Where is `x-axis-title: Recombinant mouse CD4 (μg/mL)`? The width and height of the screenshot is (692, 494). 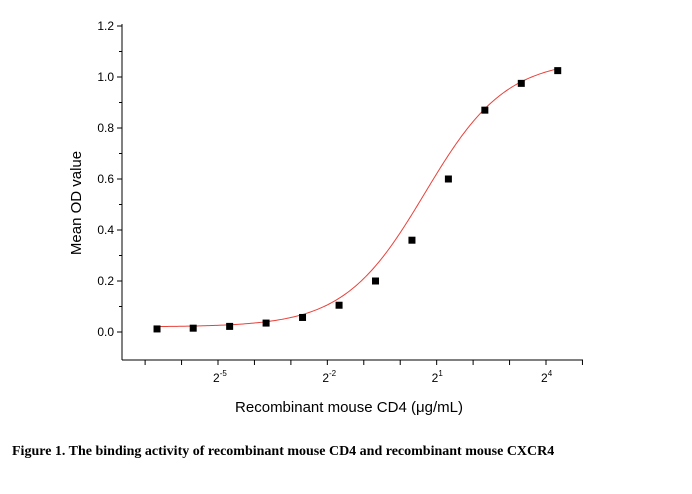 x-axis-title: Recombinant mouse CD4 (μg/mL) is located at coordinates (349, 407).